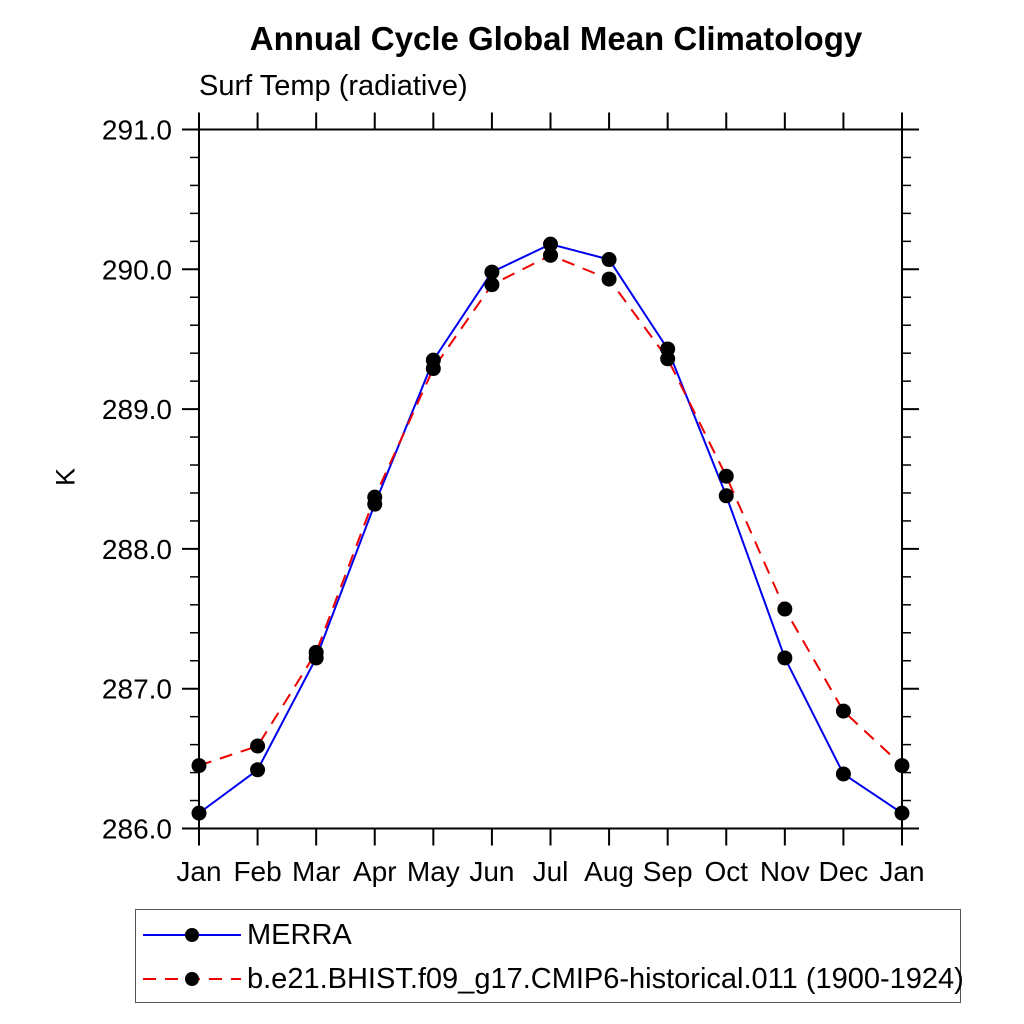 The image size is (1024, 1024). What do you see at coordinates (844, 871) in the screenshot?
I see `x-tick-label: Dec` at bounding box center [844, 871].